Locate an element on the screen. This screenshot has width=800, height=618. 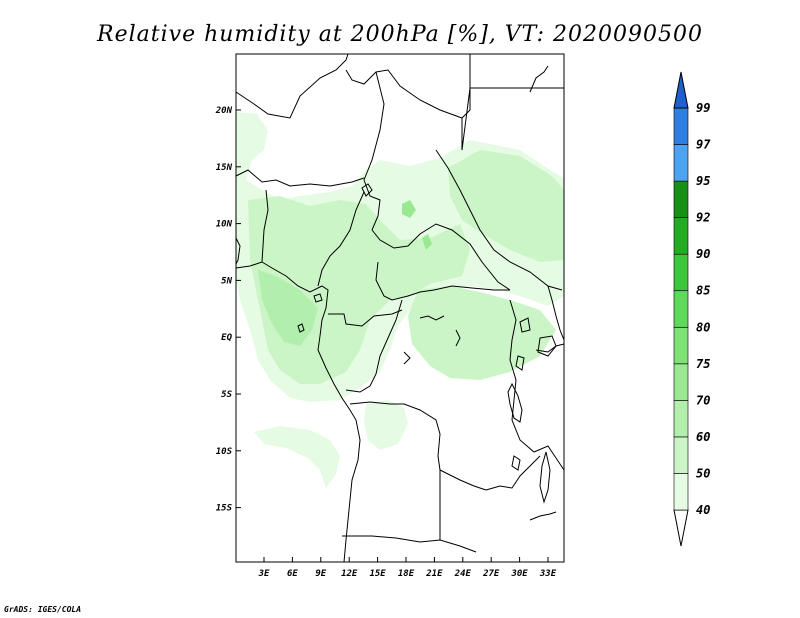
humidity-area-north-patch is located at coordinates (250, 134).